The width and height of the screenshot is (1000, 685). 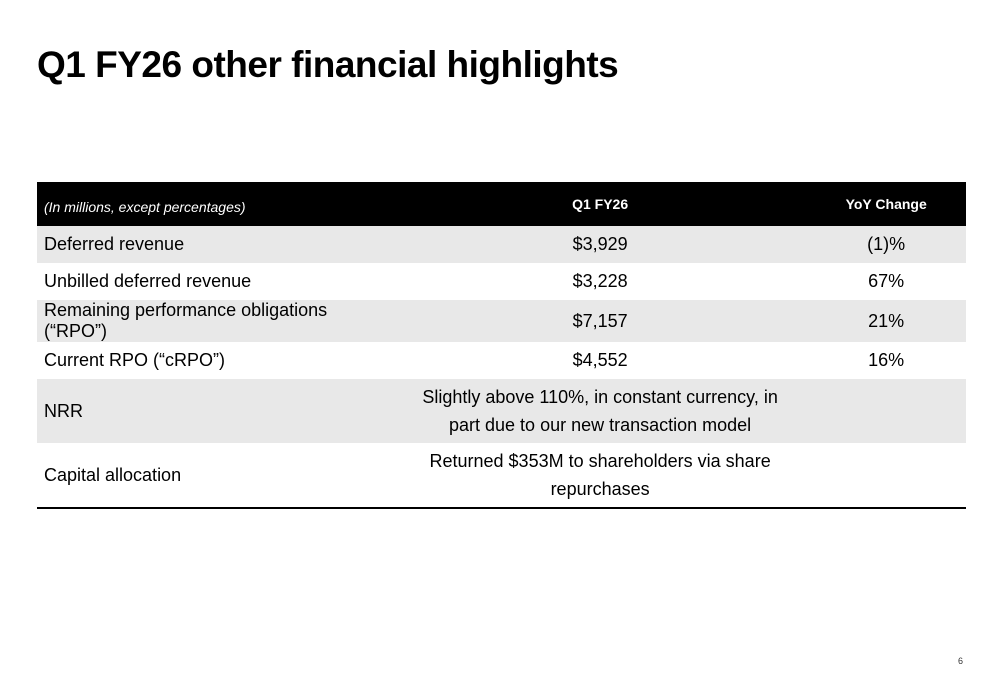 What do you see at coordinates (135, 360) in the screenshot?
I see `row-label: Current RPO (“cRPO”)` at bounding box center [135, 360].